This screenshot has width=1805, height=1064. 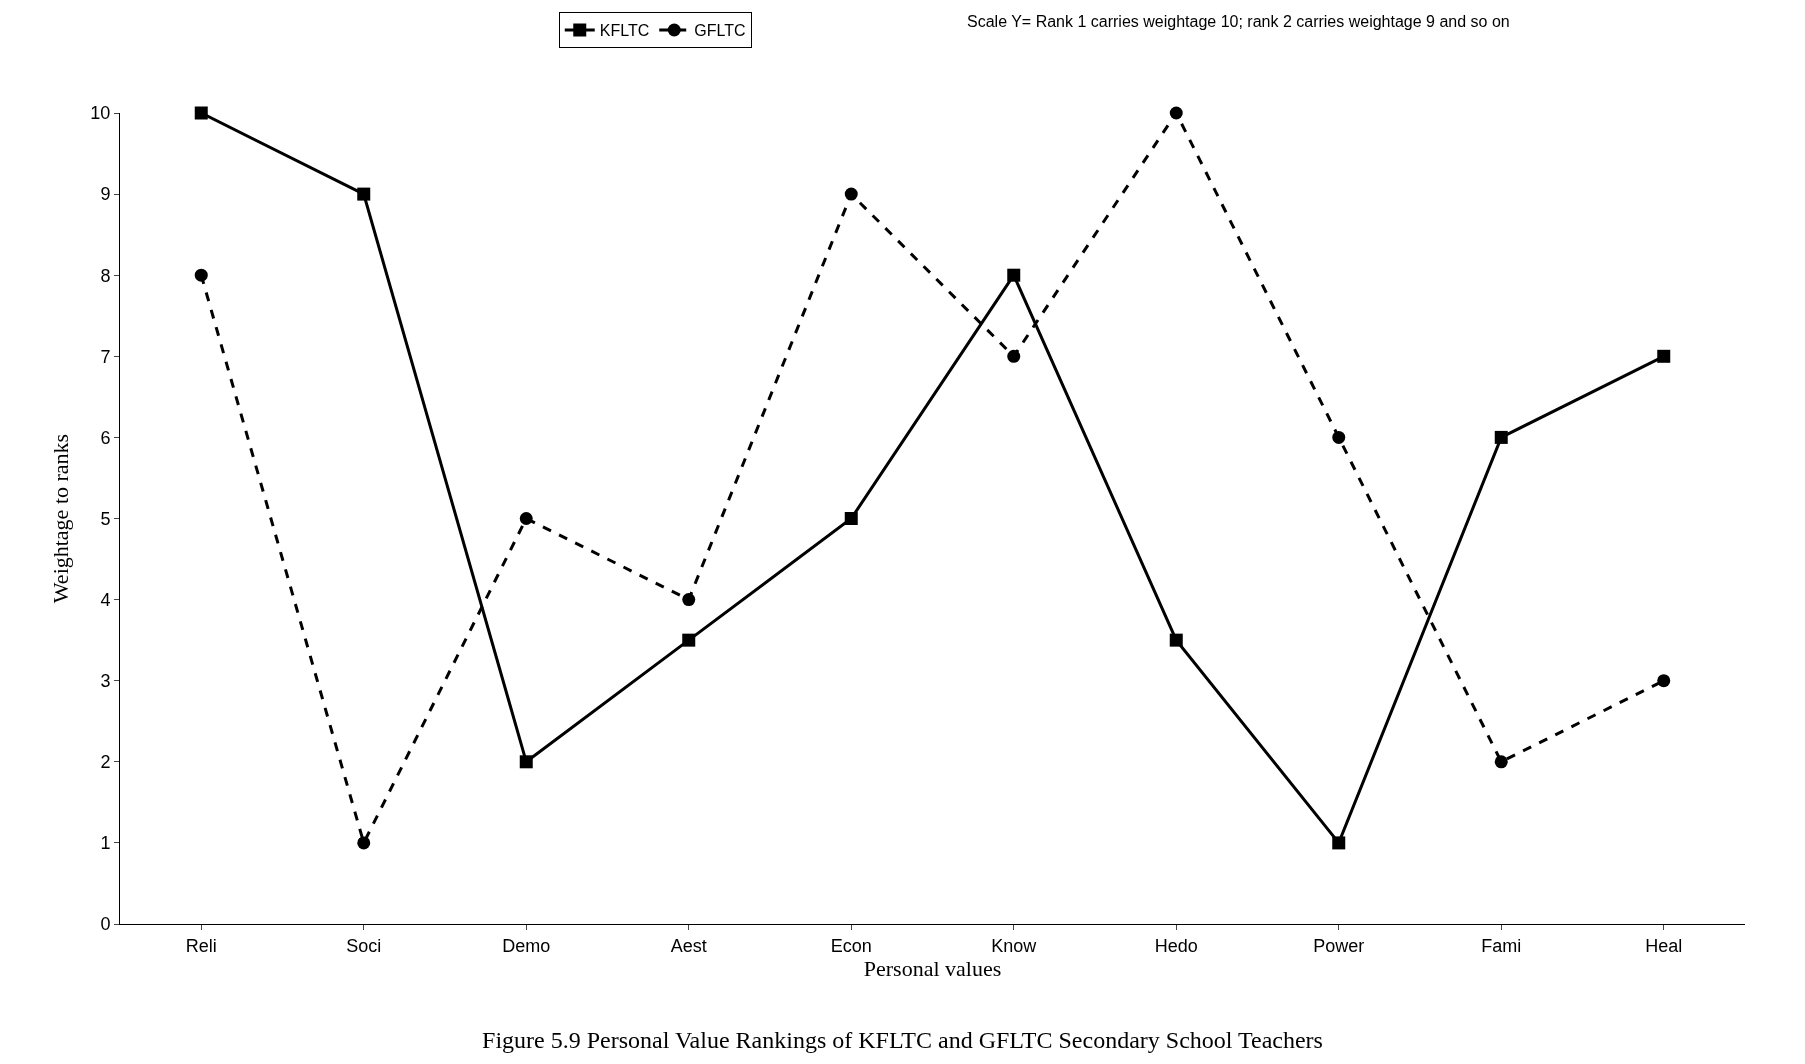 What do you see at coordinates (105, 681) in the screenshot?
I see `y-tick-label: 3` at bounding box center [105, 681].